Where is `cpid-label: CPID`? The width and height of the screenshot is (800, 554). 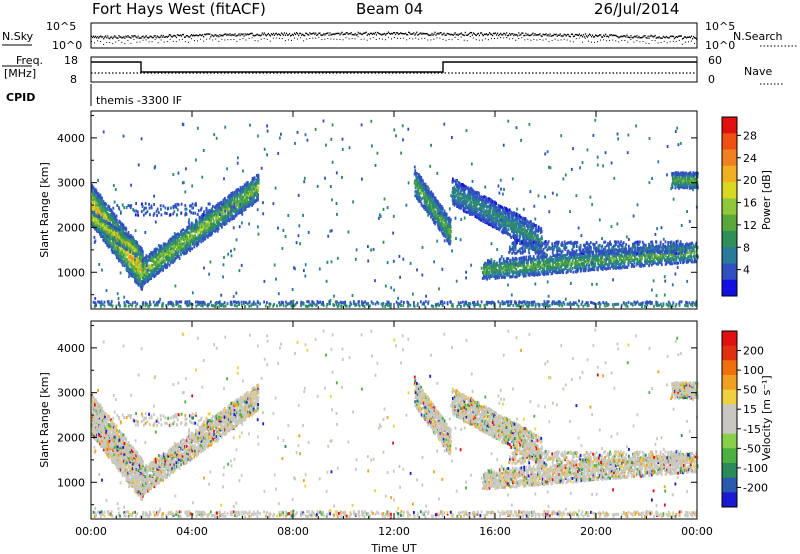
cpid-label: CPID is located at coordinates (20, 97).